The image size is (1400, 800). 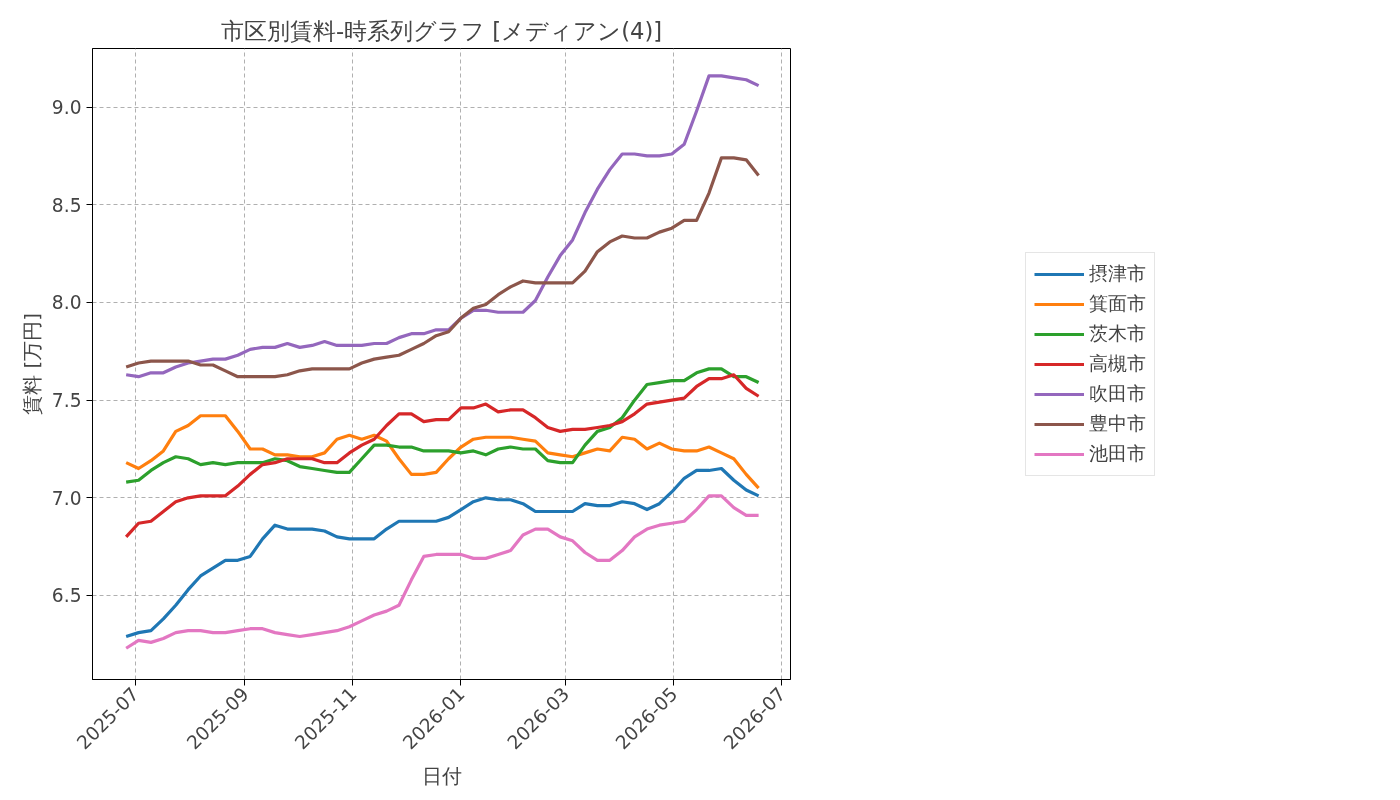 I want to click on x-axis-title: 日付, so click(x=441, y=775).